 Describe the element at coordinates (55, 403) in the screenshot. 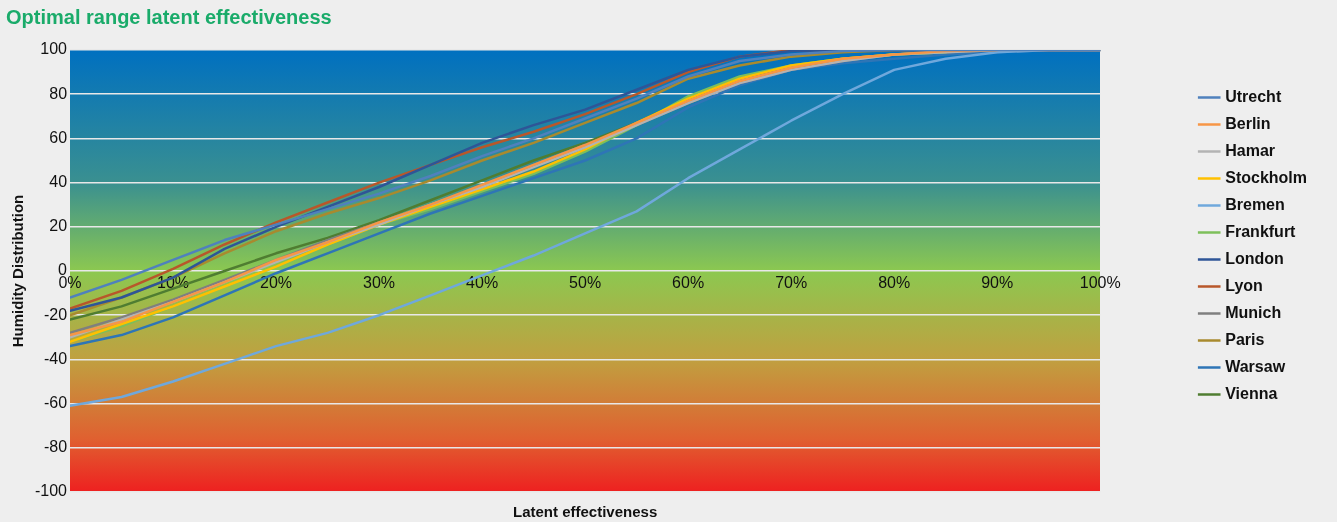

I see `y-tick-label: -60` at that location.